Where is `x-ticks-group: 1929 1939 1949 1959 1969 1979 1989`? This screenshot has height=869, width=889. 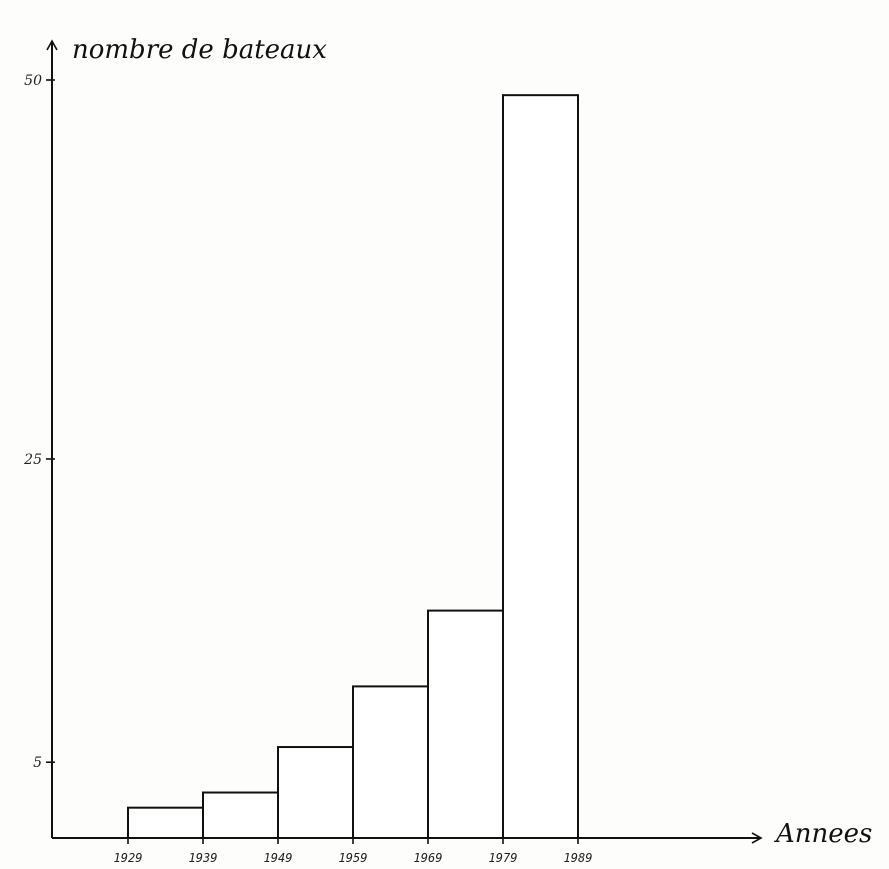
x-ticks-group: 1929 1939 1949 1959 1969 1979 1989 is located at coordinates (353, 851).